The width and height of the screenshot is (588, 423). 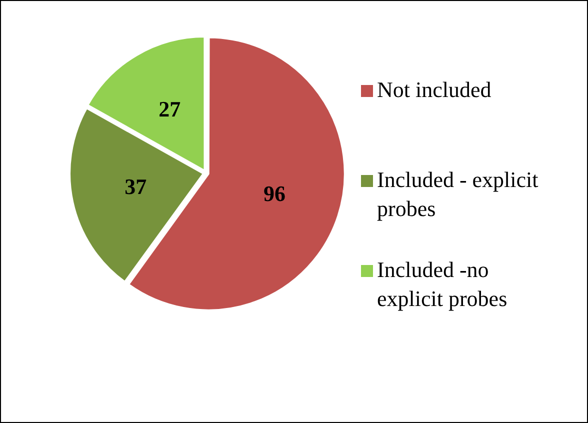 I want to click on data-label: 96, so click(x=274, y=193).